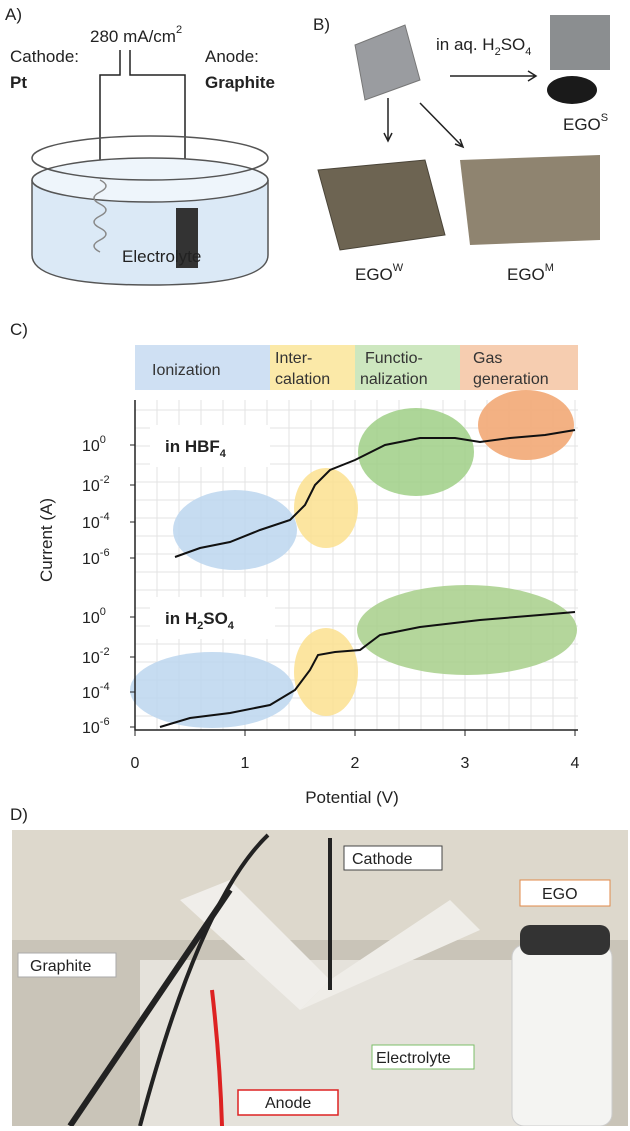 Image resolution: width=630 pixels, height=1131 pixels. Describe the element at coordinates (232, 56) in the screenshot. I see `anode-label: Anode:` at that location.